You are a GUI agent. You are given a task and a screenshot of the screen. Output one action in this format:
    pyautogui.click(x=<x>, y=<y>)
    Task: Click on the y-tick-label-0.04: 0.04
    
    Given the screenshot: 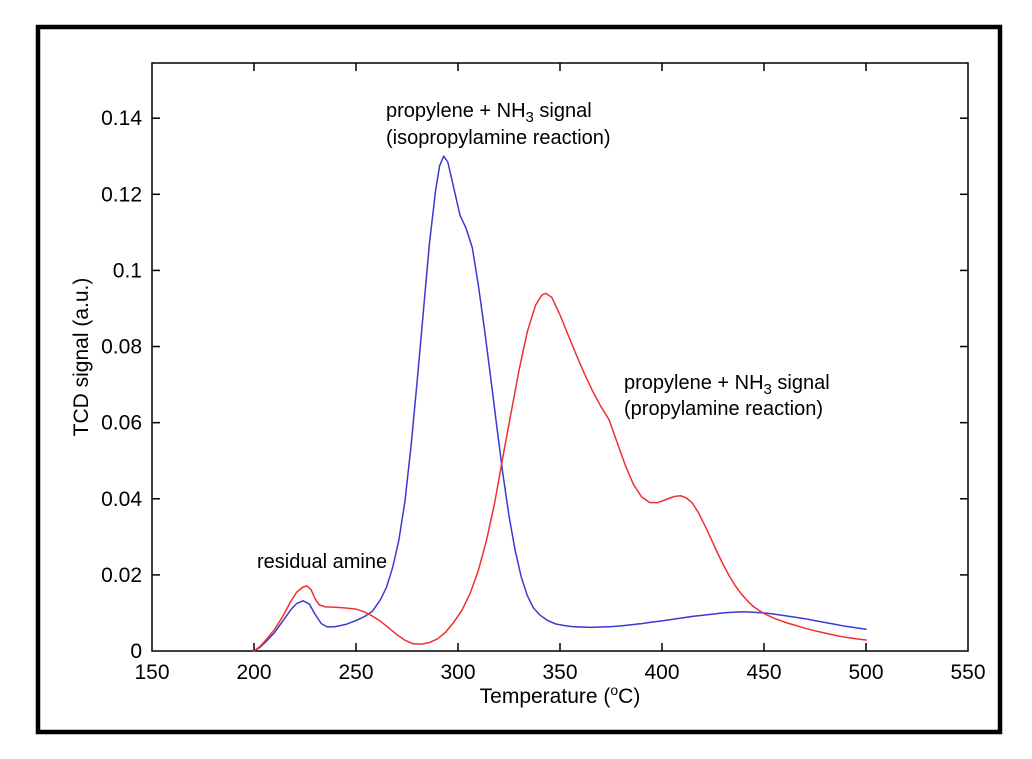 What is the action you would take?
    pyautogui.click(x=121, y=499)
    